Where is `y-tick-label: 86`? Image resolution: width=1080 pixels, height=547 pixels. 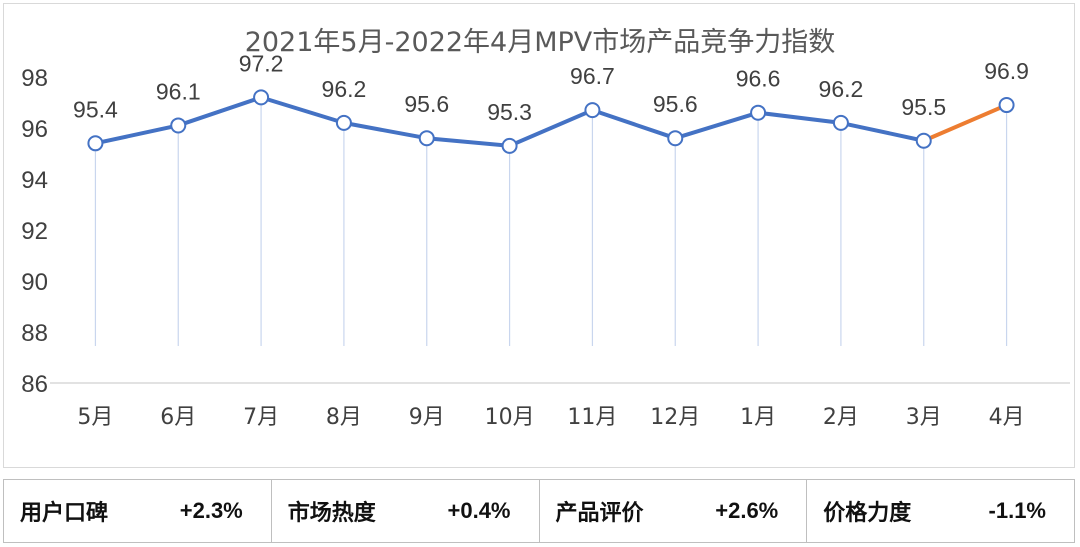 y-tick-label: 86 is located at coordinates (34, 384).